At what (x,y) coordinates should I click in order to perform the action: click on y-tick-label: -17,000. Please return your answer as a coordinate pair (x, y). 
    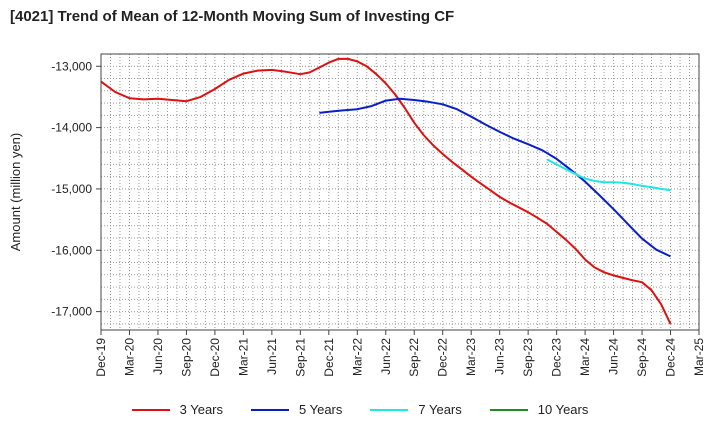
    Looking at the image, I should click on (71, 312).